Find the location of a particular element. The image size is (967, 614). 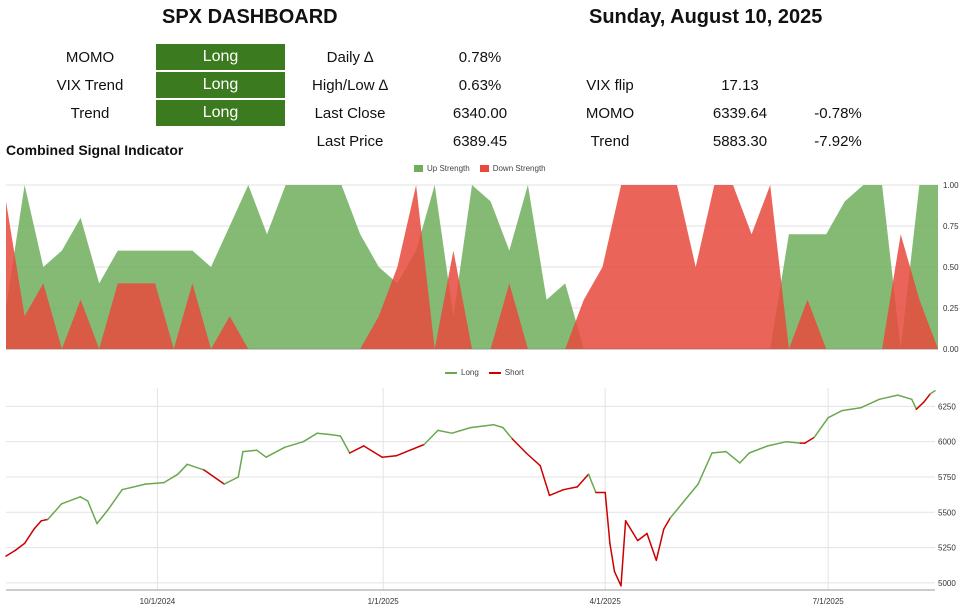

stat-label-last-close: Last Close is located at coordinates (350, 113).